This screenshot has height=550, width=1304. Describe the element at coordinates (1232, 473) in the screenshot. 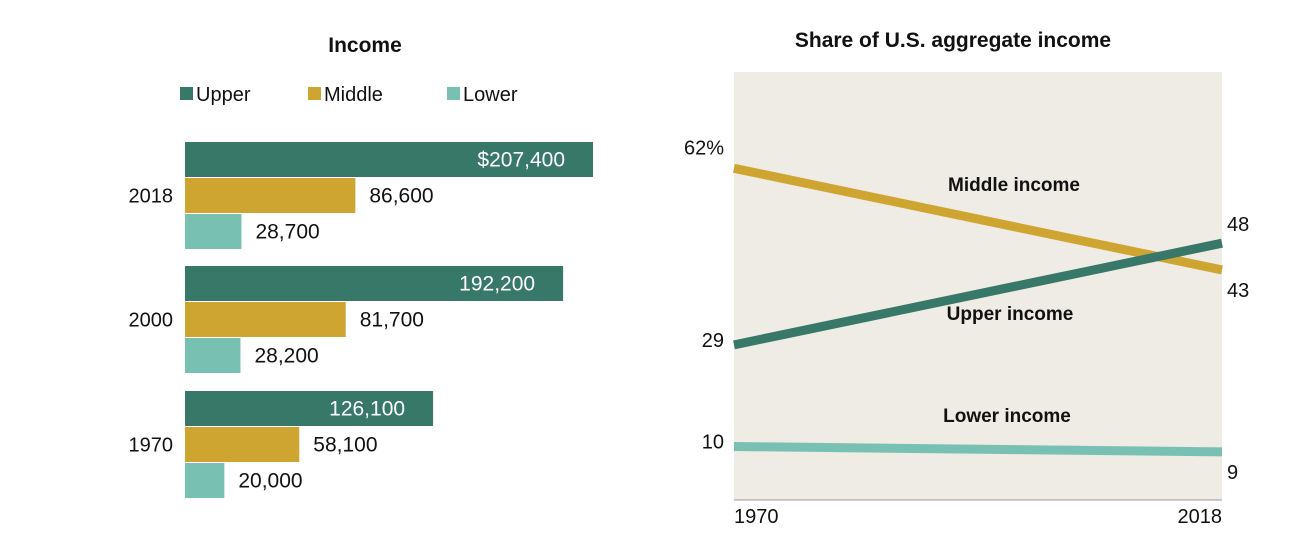

I see `line-end-label-lower-income: 9` at that location.